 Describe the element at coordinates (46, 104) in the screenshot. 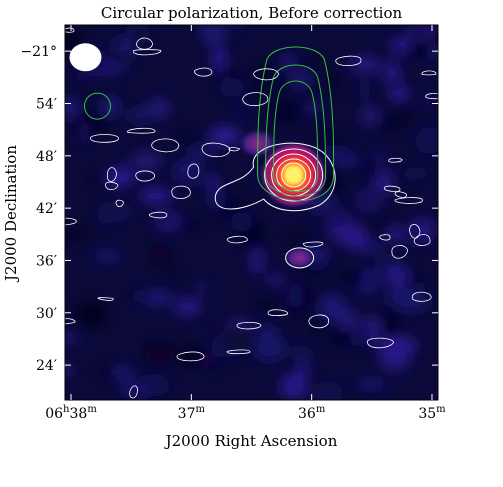

I see `y-tick-label: 54′` at that location.